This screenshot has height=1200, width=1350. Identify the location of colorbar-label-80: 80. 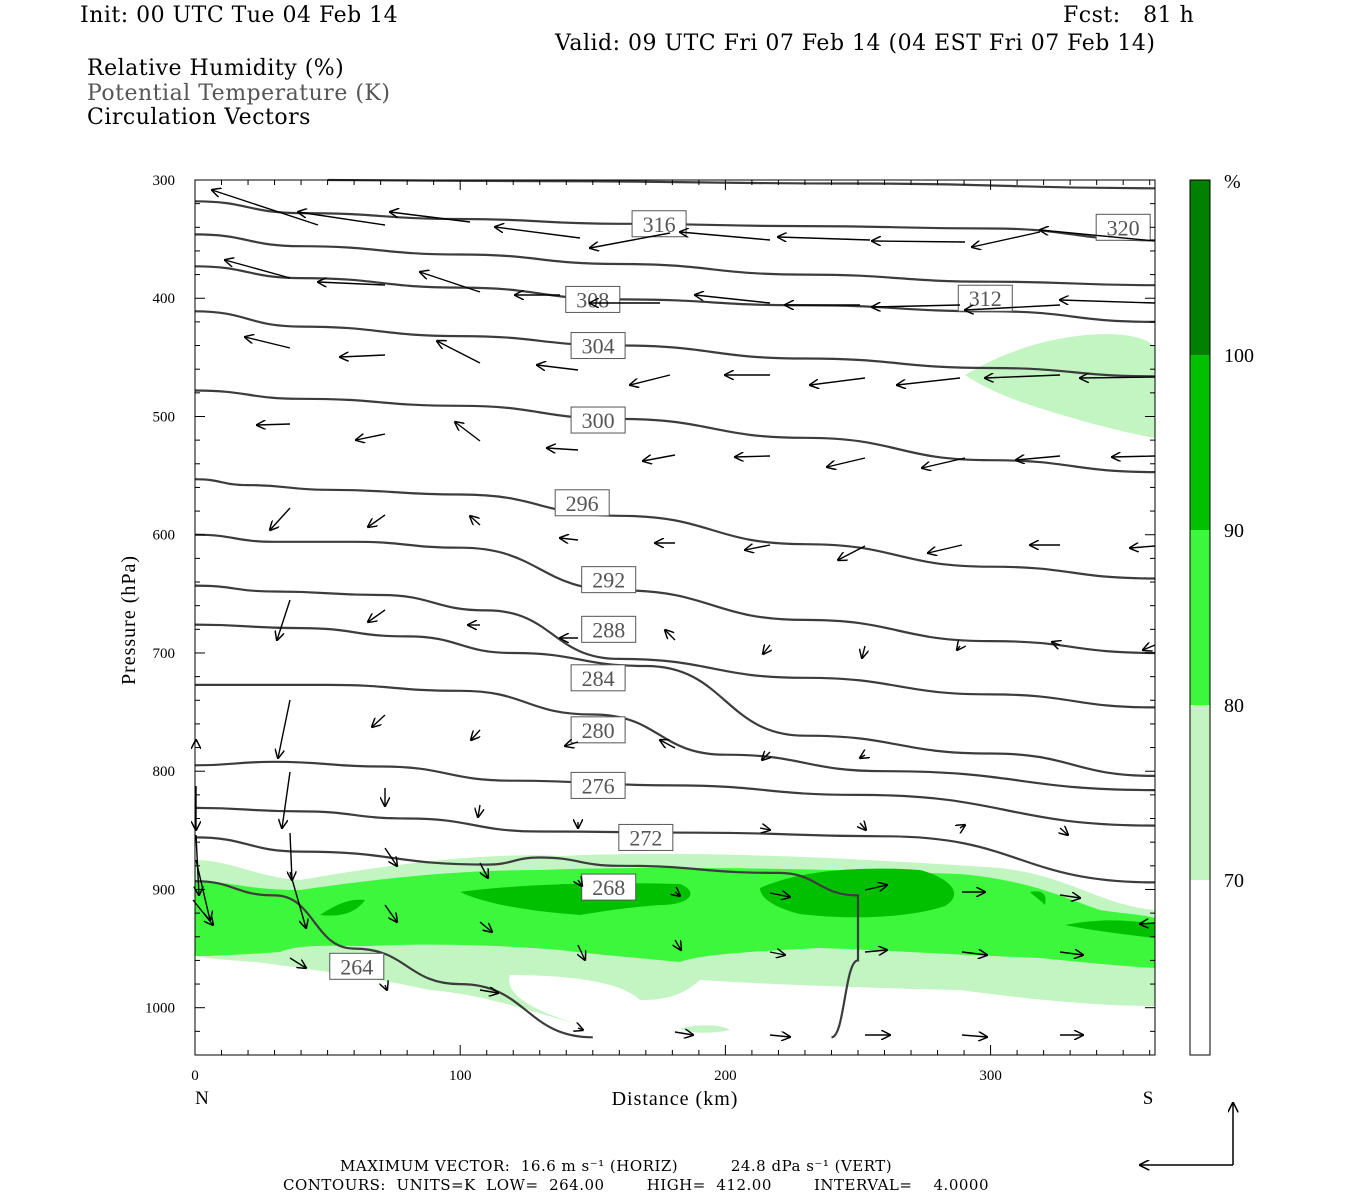
(1234, 706).